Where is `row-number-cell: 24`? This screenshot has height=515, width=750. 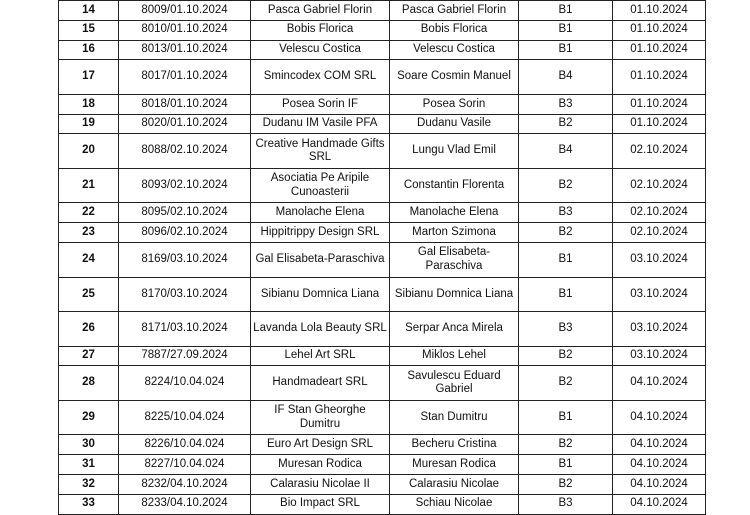 row-number-cell: 24 is located at coordinates (88, 260).